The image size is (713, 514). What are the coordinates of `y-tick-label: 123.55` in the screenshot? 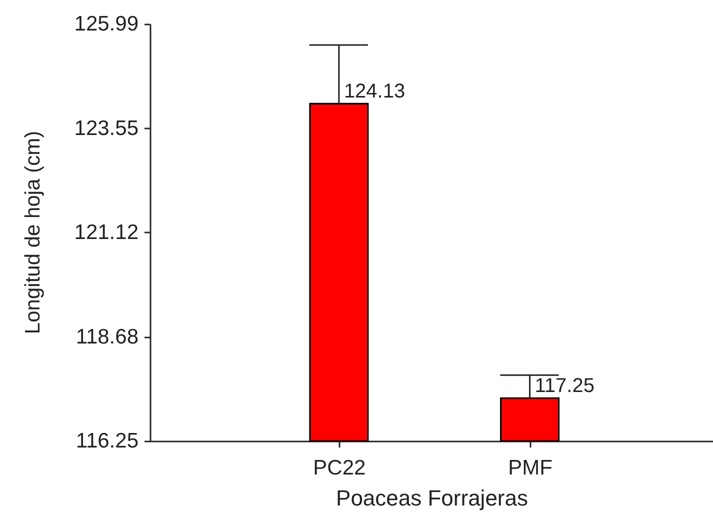 It's located at (106, 128).